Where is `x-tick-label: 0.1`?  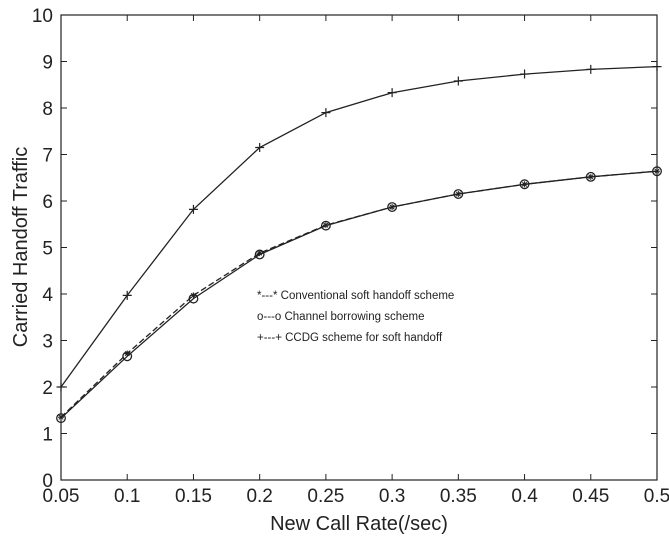
x-tick-label: 0.1 is located at coordinates (127, 496).